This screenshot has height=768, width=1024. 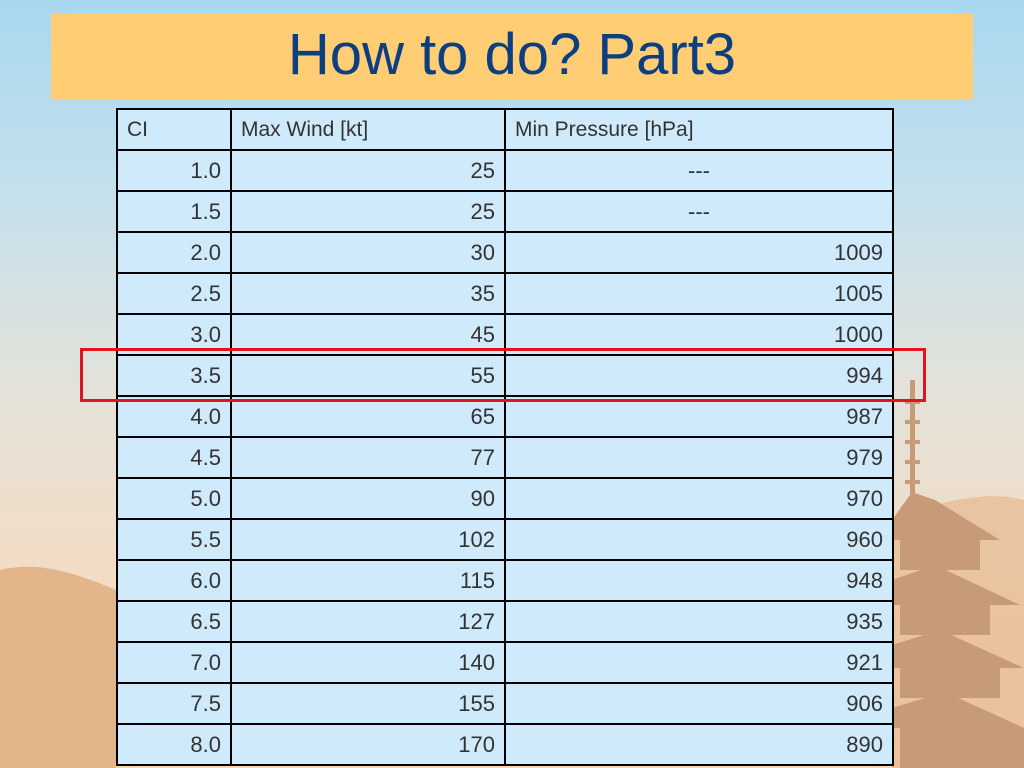 What do you see at coordinates (368, 457) in the screenshot?
I see `cell-max-wind: 77` at bounding box center [368, 457].